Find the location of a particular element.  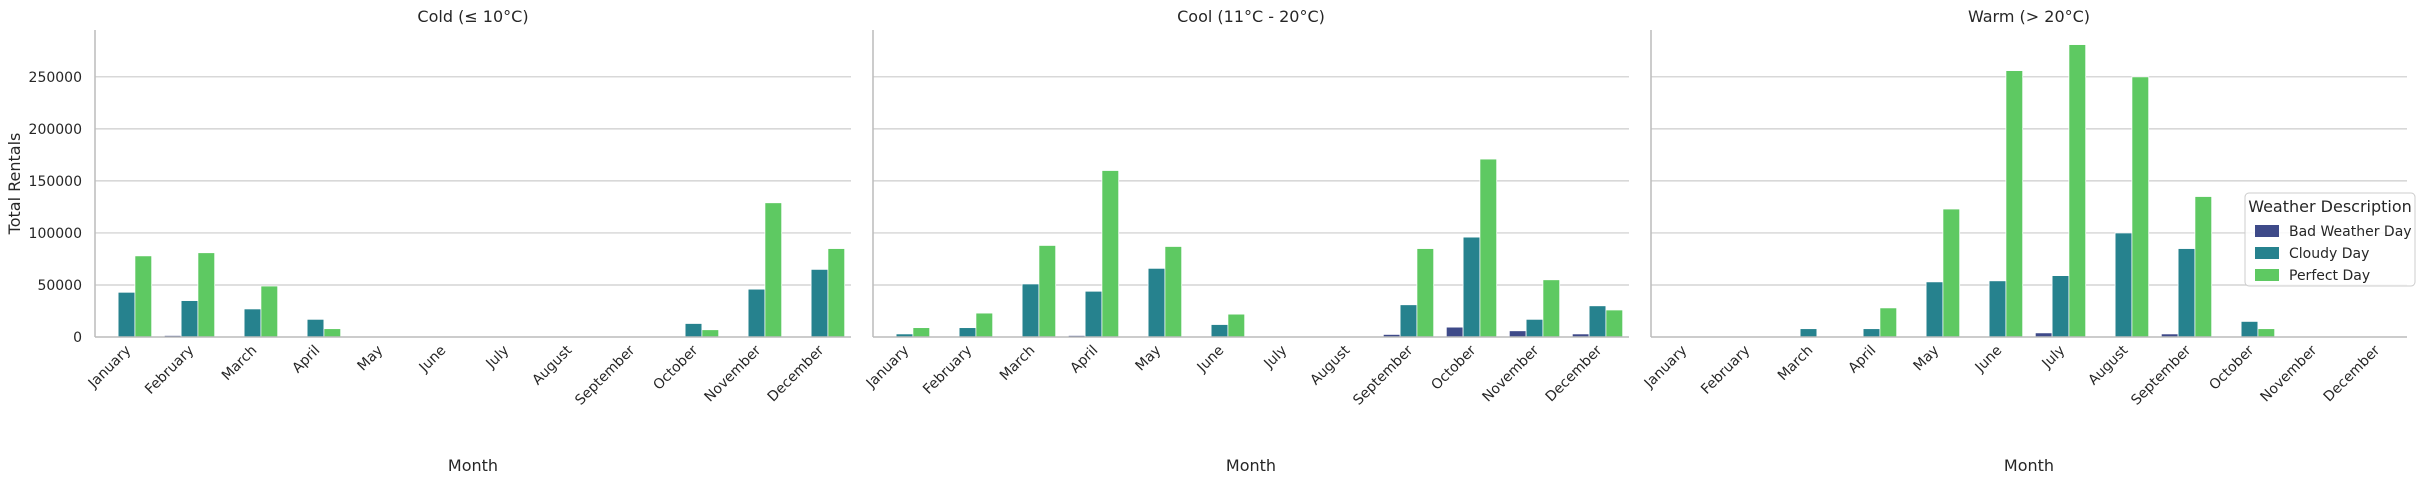

legend-title: Weather Description is located at coordinates (2330, 206).